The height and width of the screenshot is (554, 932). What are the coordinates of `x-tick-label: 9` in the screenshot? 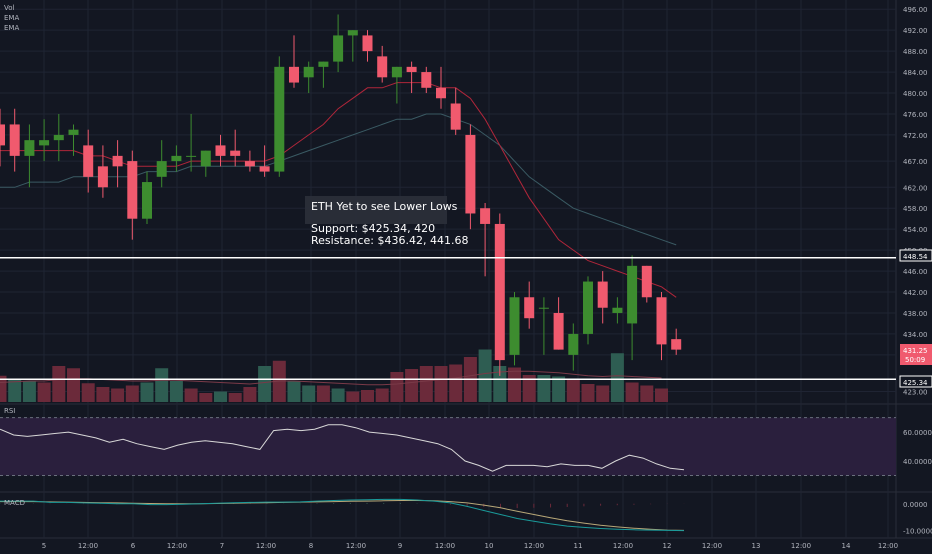 It's located at (400, 546).